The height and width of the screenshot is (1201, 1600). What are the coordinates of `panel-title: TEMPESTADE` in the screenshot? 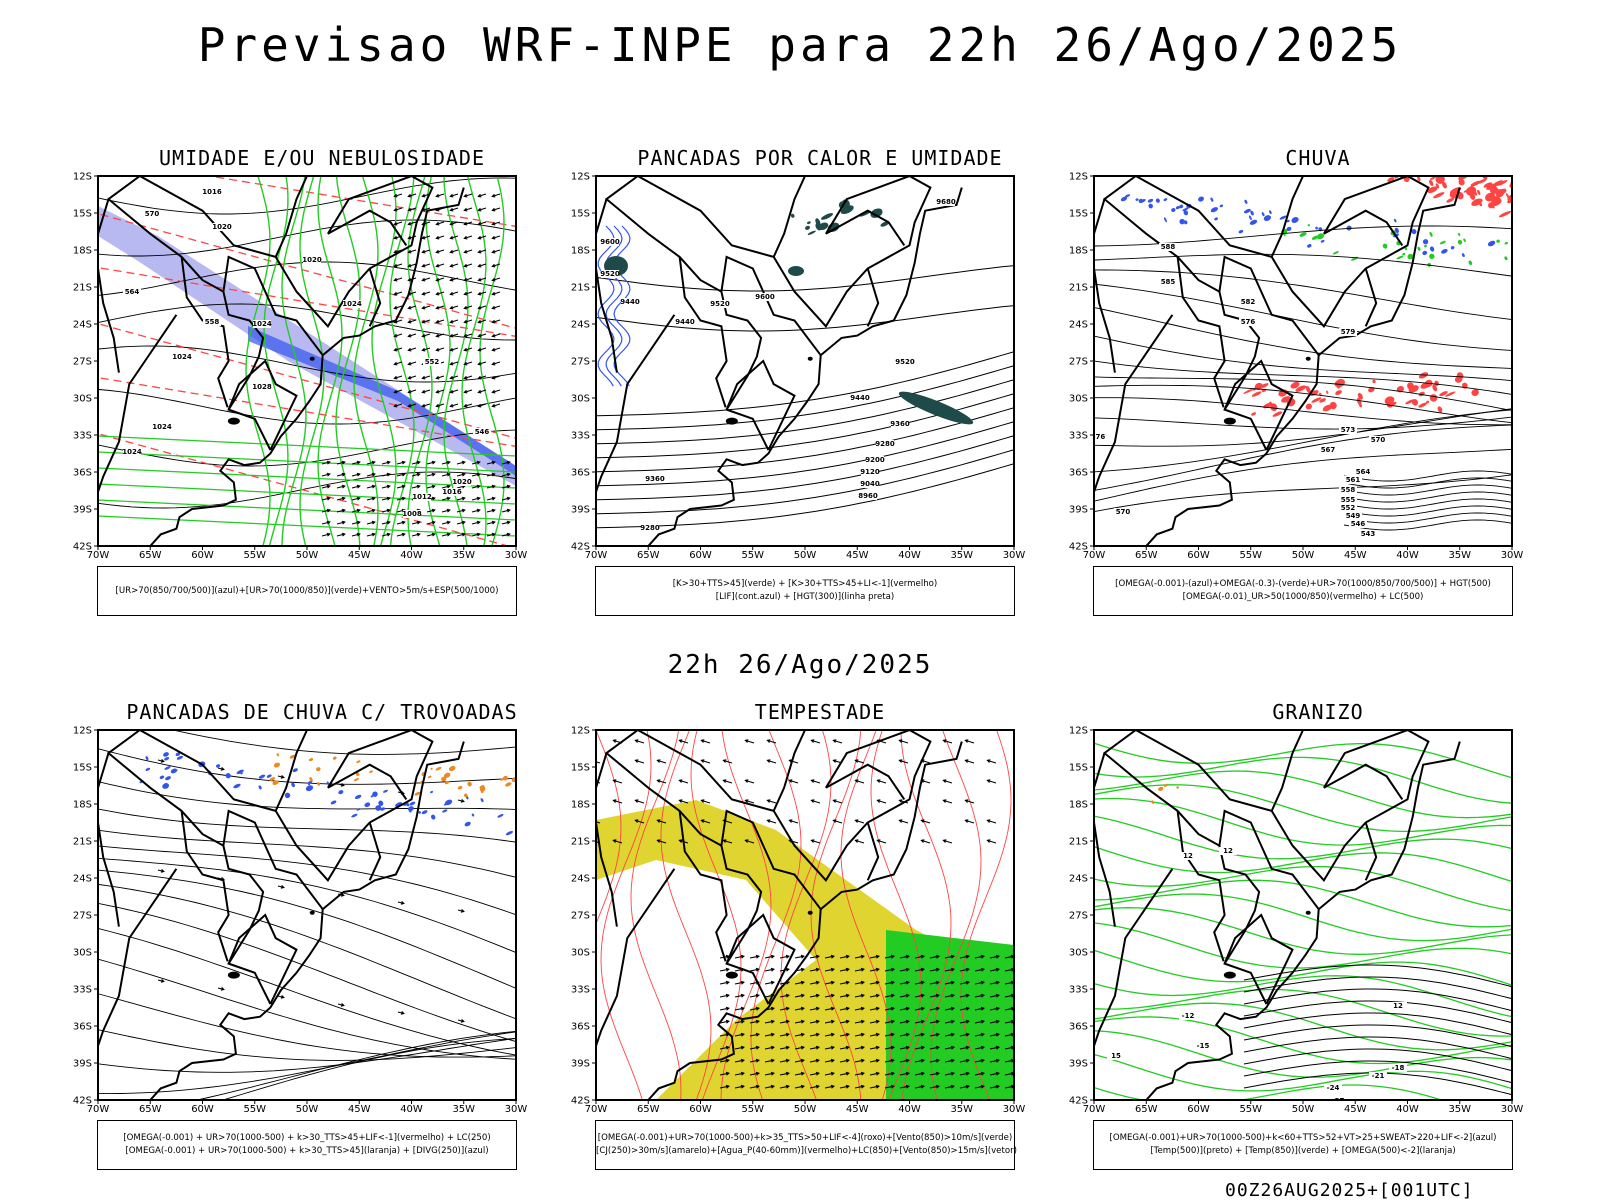 It's located at (820, 712).